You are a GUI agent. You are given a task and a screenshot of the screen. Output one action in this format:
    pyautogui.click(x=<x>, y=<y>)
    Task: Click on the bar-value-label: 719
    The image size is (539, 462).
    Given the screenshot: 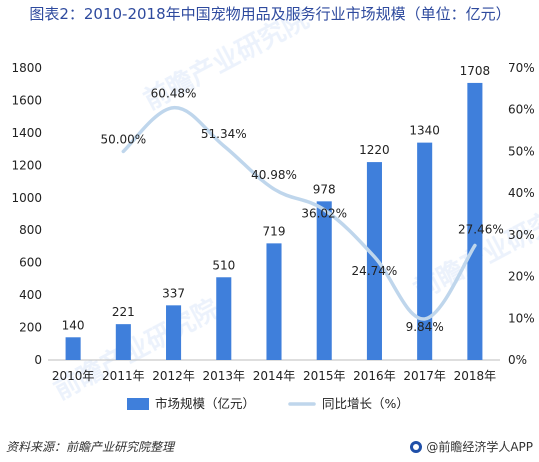 What is the action you would take?
    pyautogui.click(x=274, y=231)
    